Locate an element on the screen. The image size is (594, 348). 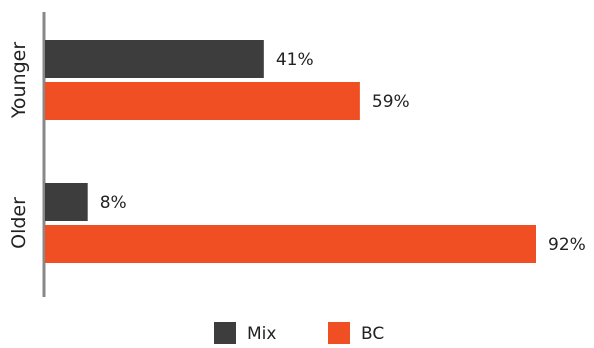
category-labels-layer: Younger Older is located at coordinates (19, 145).